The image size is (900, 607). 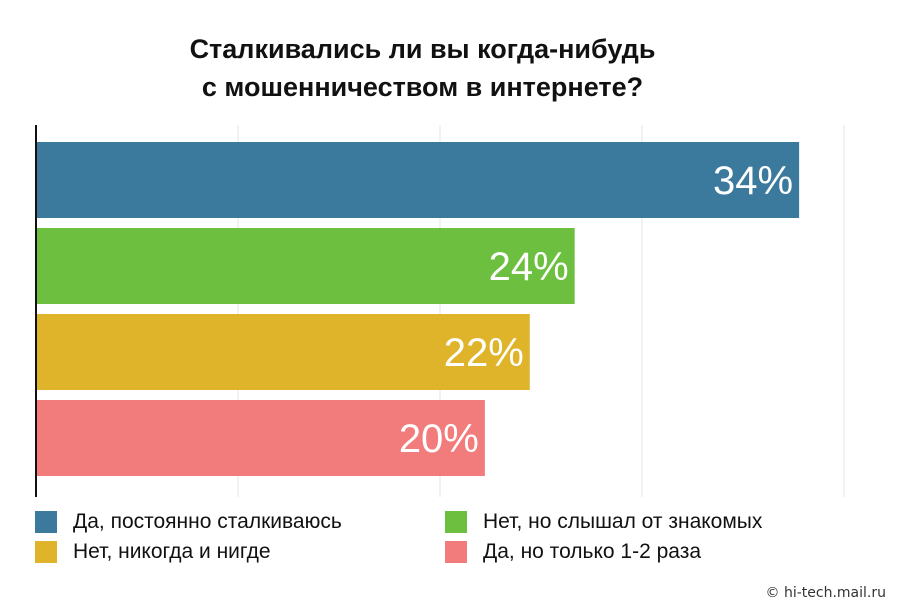 I want to click on legend-item-3: Нет, никогда и нигде, so click(x=153, y=552).